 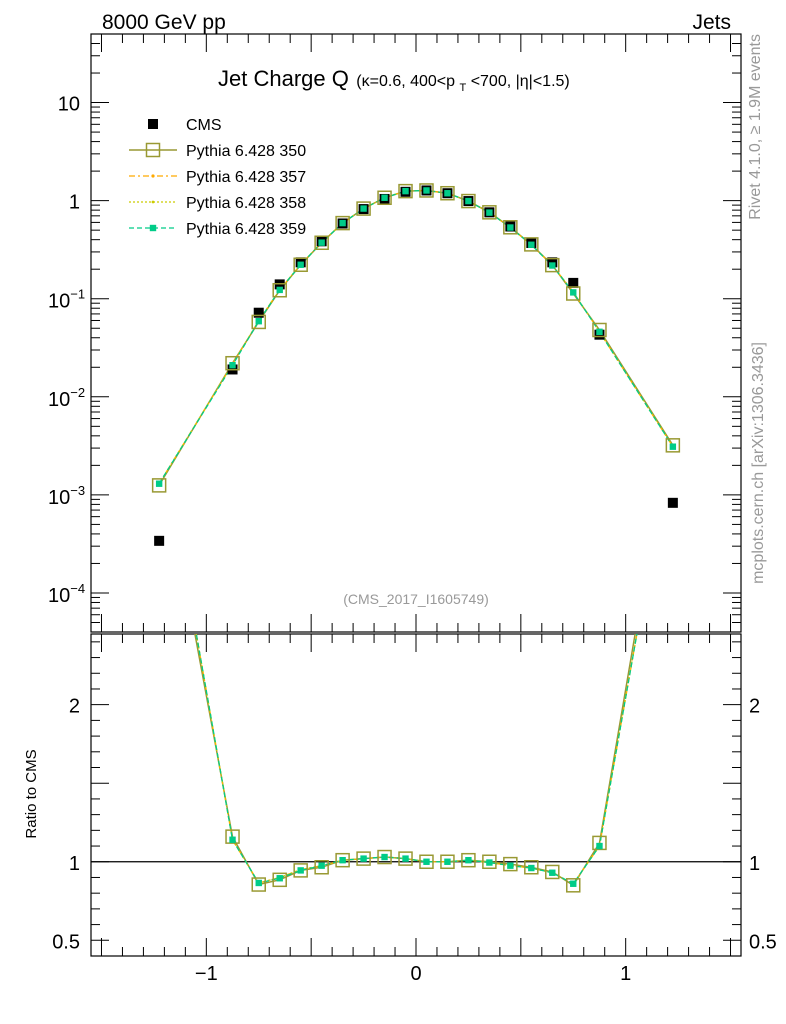 I want to click on ratio-y-tick-label-right: 2, so click(x=754, y=707).